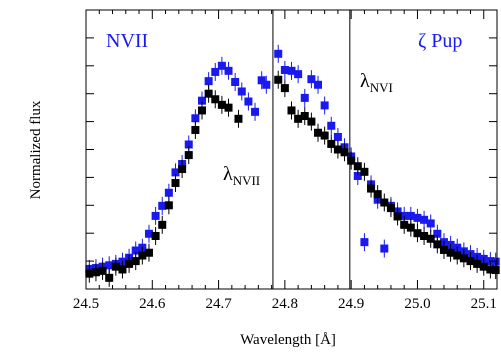 The width and height of the screenshot is (501, 352). What do you see at coordinates (365, 81) in the screenshot?
I see `annotation-line2-lambda: λ` at bounding box center [365, 81].